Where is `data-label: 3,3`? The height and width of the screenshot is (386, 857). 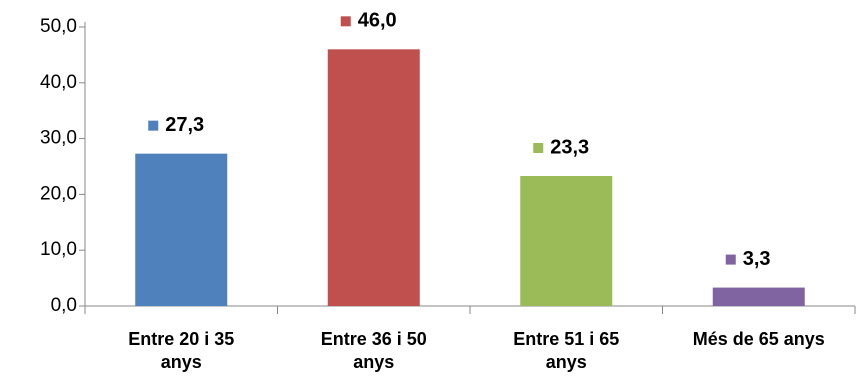
data-label: 3,3 is located at coordinates (757, 259).